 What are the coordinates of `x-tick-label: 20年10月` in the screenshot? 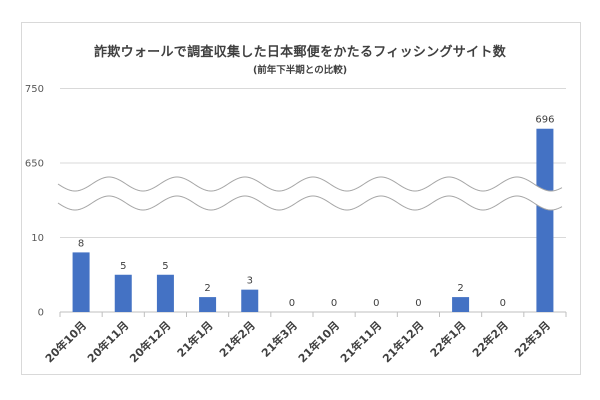 It's located at (65, 341).